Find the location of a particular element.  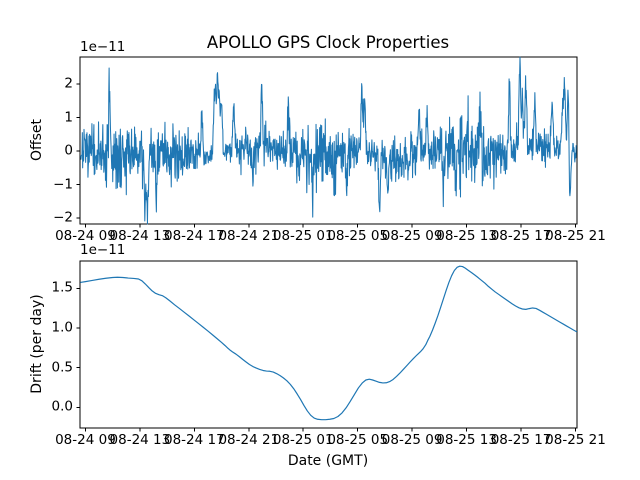

offset-subplot-ytick-label-3: −1 is located at coordinates (63, 184).